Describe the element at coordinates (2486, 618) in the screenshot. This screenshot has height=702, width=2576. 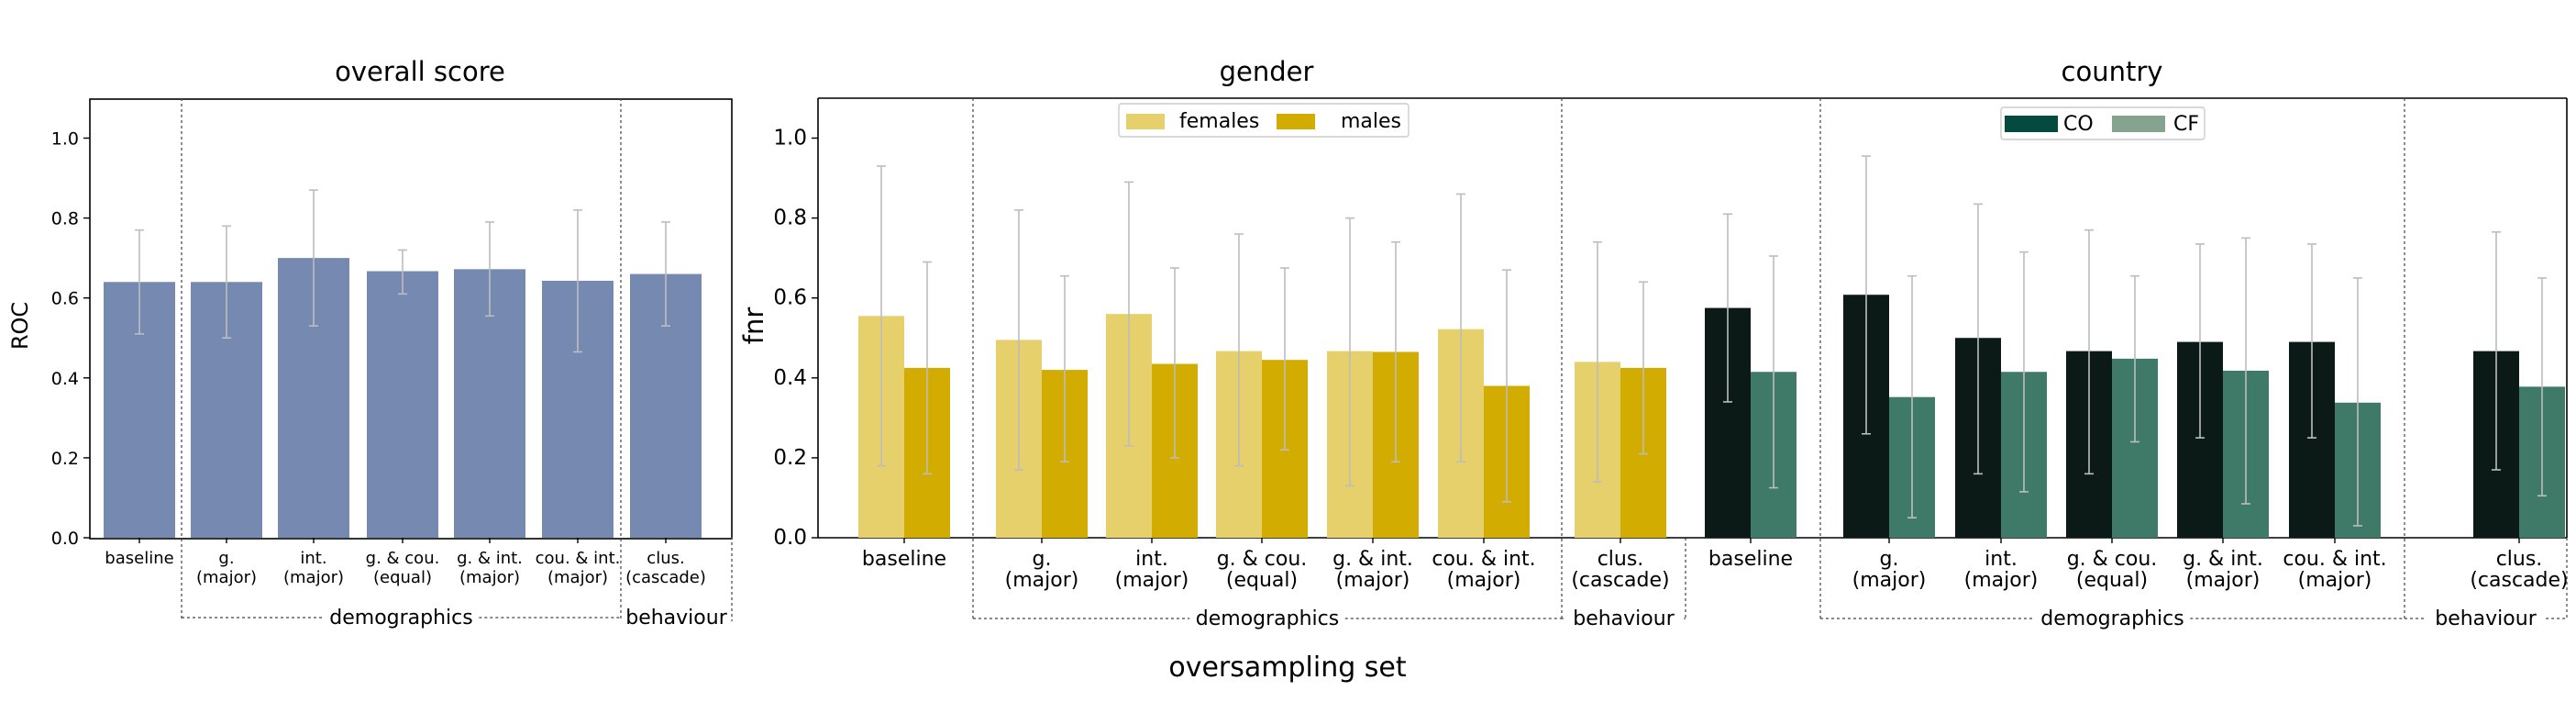
I see `country-group-label-behaviour: behaviour` at that location.